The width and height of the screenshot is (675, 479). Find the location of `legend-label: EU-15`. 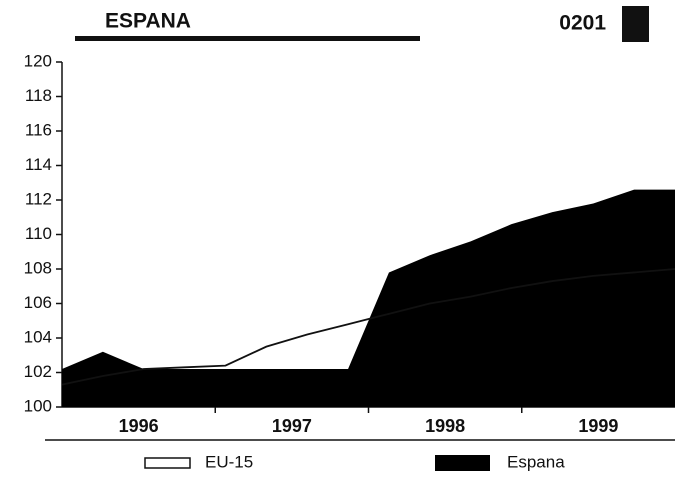

legend-label: EU-15 is located at coordinates (229, 461).